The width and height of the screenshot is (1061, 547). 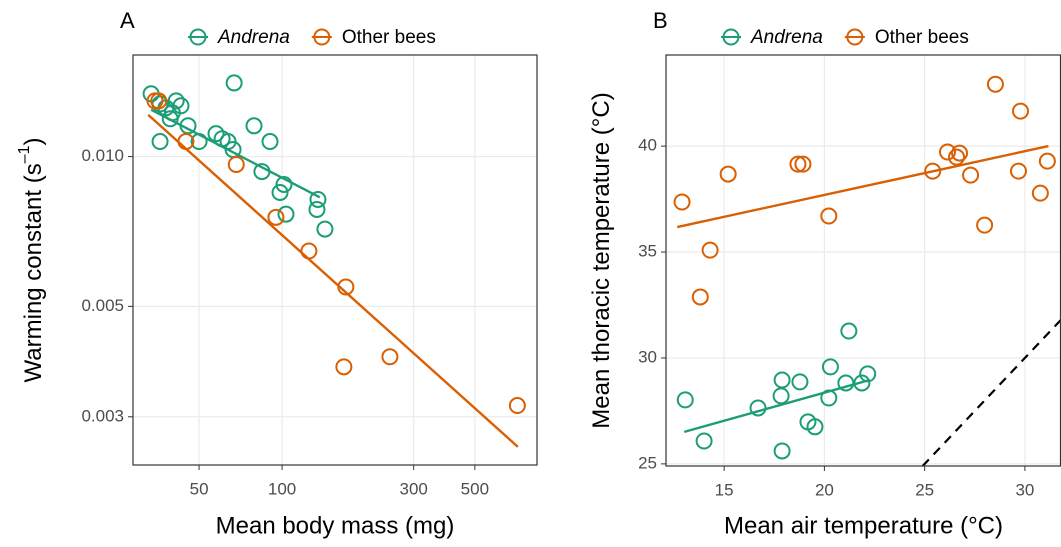 What do you see at coordinates (647, 145) in the screenshot?
I see `y-tick-label: 40` at bounding box center [647, 145].